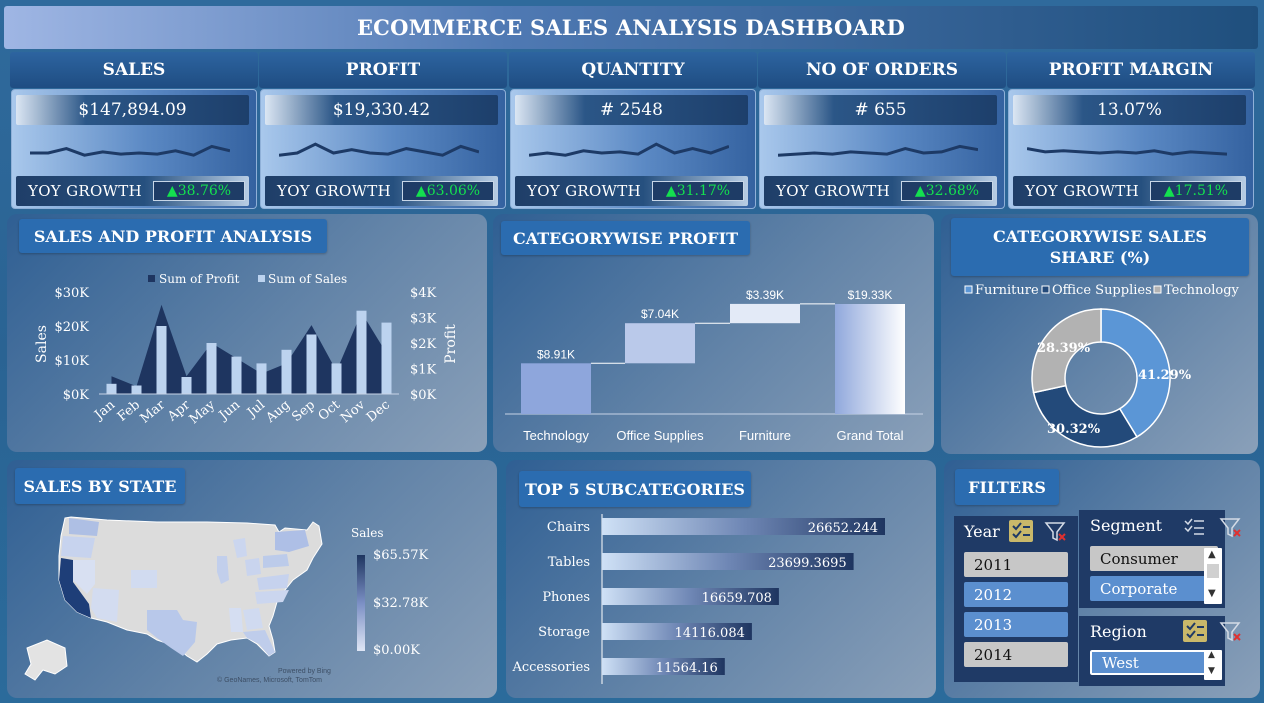 This screenshot has width=1264, height=703. I want to click on legend-swatch-sales, so click(261, 278).